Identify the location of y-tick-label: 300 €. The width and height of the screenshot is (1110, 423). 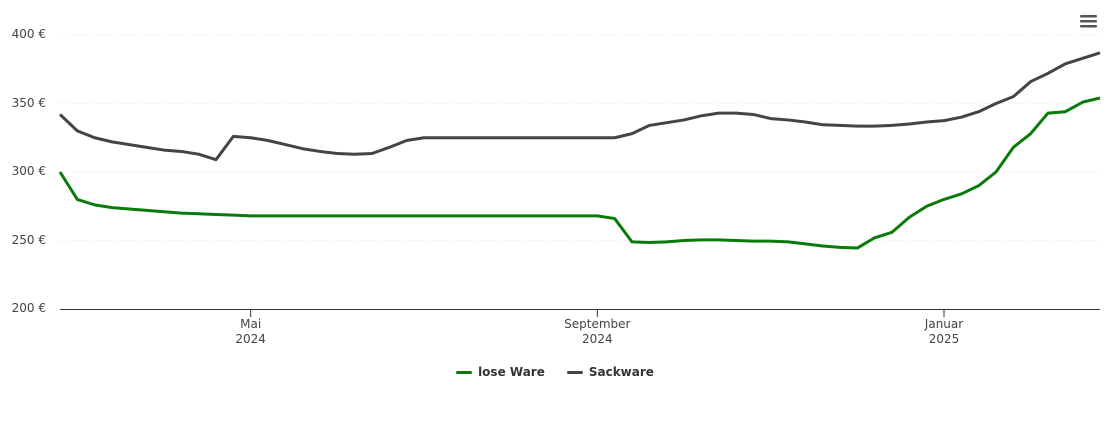
(28, 171).